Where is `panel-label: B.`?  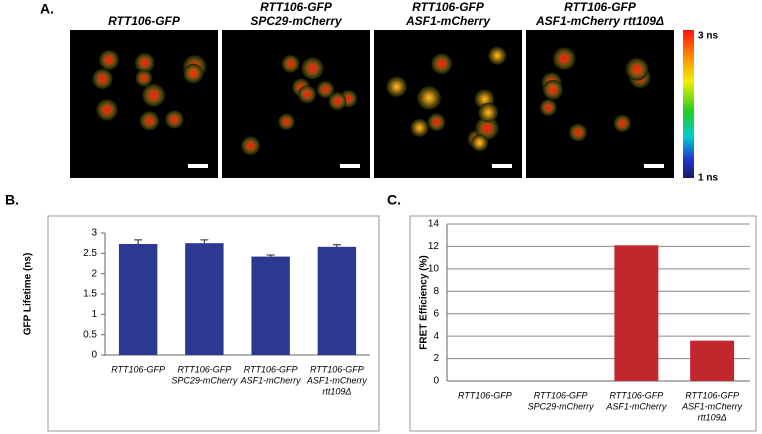
panel-label: B. is located at coordinates (12, 200).